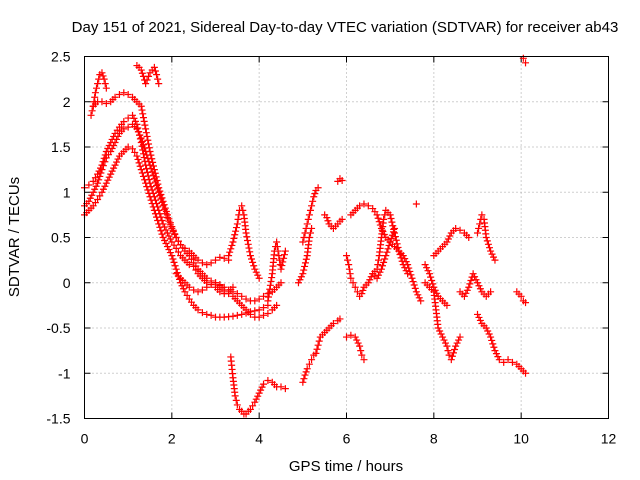 The image size is (640, 480). I want to click on x-axis-title: GPS time / hours, so click(346, 466).